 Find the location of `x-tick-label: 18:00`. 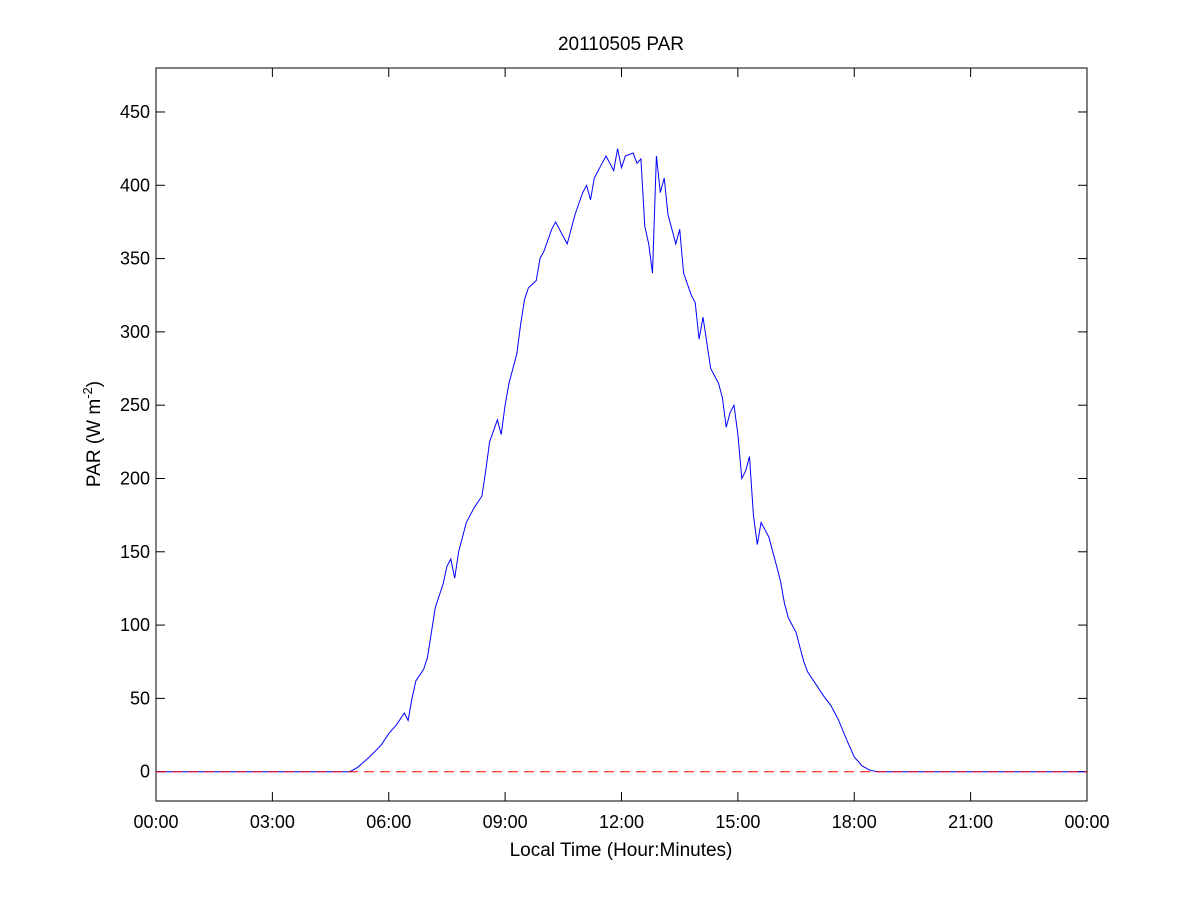

x-tick-label: 18:00 is located at coordinates (854, 822).